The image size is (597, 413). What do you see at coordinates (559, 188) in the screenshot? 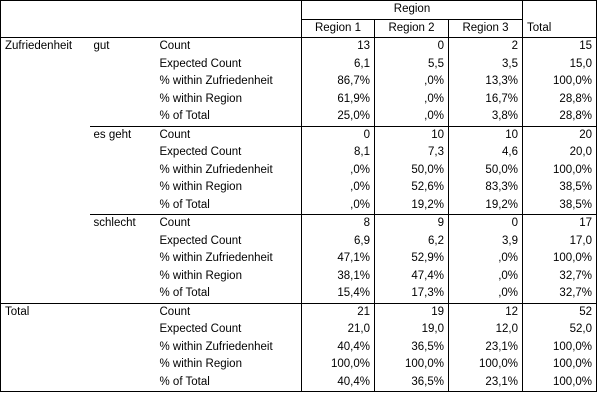
I see `total-value-cell: 38,5%` at bounding box center [559, 188].